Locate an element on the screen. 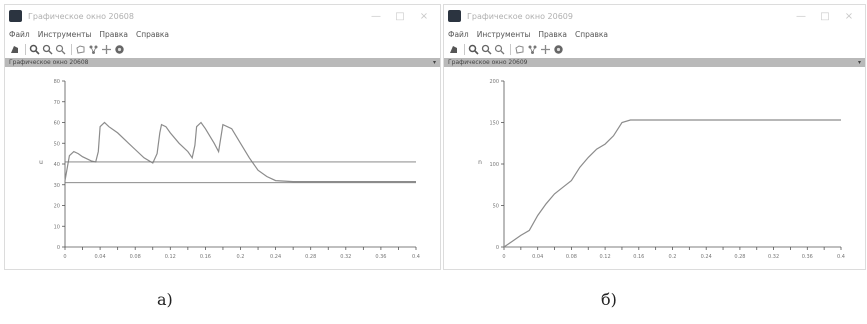 The height and width of the screenshot is (324, 867). title-bar: Графическое окно 20609 — □ × is located at coordinates (654, 16).